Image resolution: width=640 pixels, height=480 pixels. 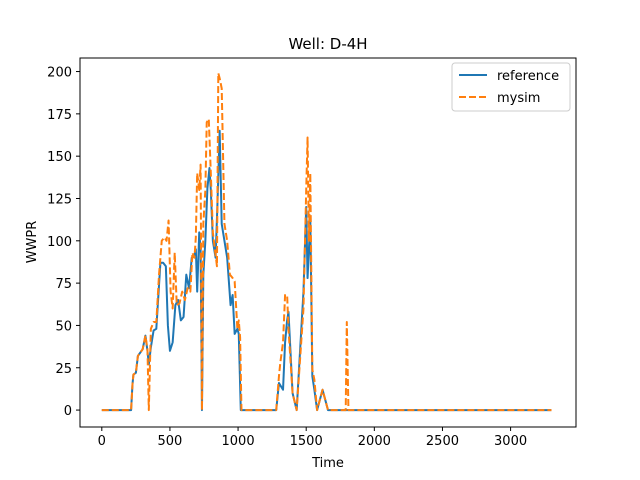 What do you see at coordinates (511, 87) in the screenshot?
I see `legend: reference mysim` at bounding box center [511, 87].